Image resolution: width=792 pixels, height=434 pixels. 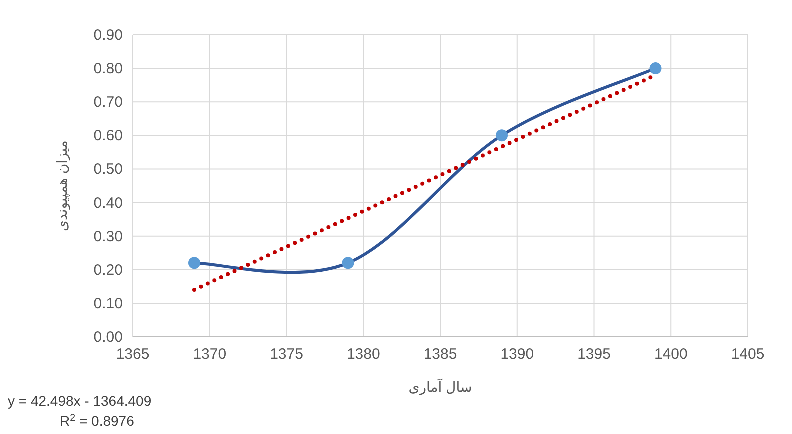 What do you see at coordinates (108, 303) in the screenshot?
I see `y-tick-label: 0.10` at bounding box center [108, 303].